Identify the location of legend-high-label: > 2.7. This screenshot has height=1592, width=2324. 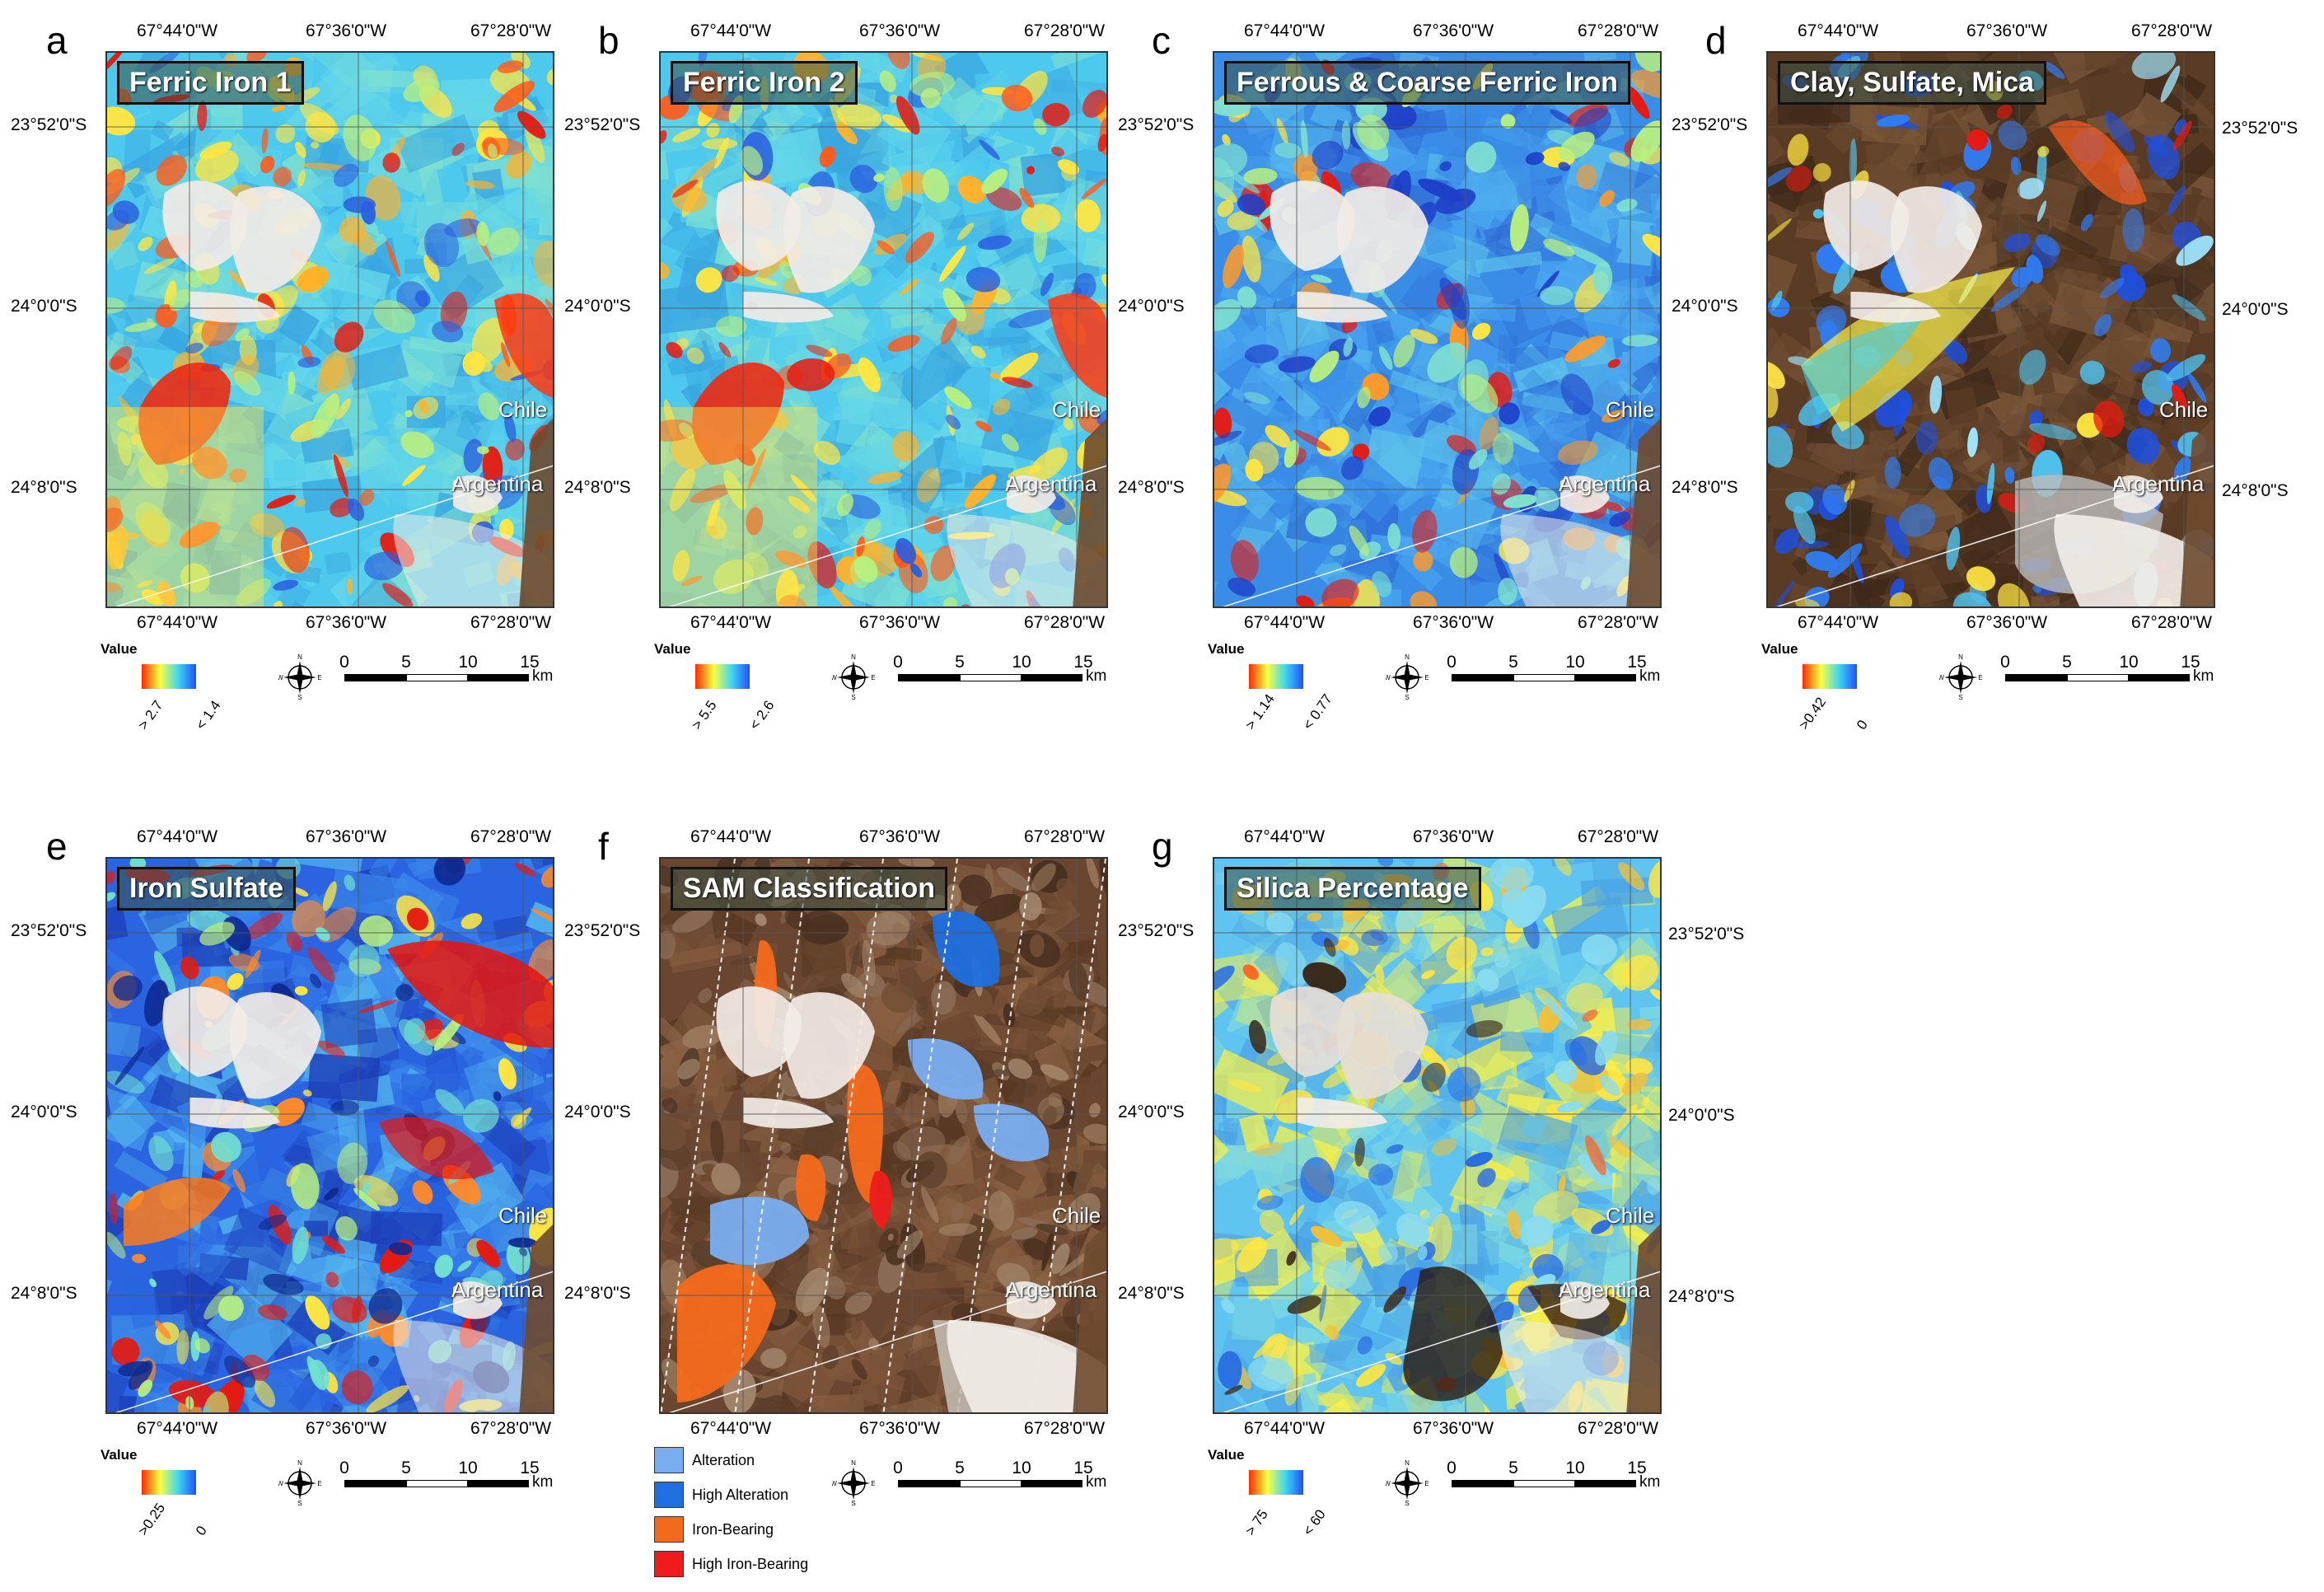
(150, 715).